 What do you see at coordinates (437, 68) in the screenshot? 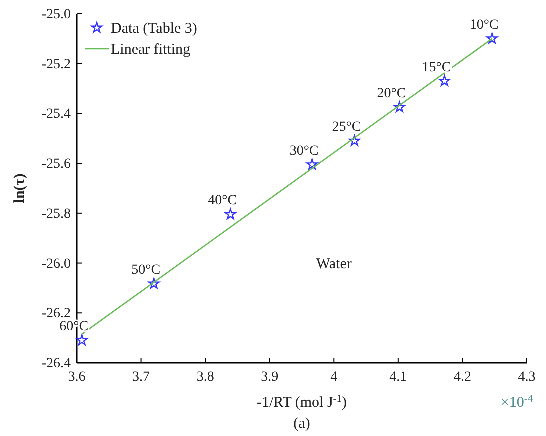
I see `annotation: 15°C` at bounding box center [437, 68].